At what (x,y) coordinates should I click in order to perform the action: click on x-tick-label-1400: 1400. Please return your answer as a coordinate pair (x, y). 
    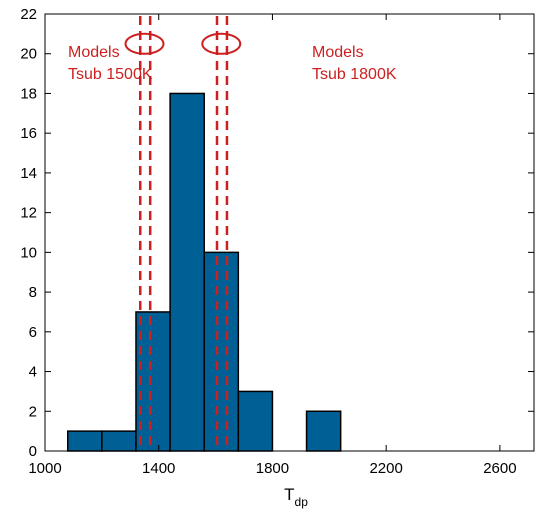
    Looking at the image, I should click on (158, 468).